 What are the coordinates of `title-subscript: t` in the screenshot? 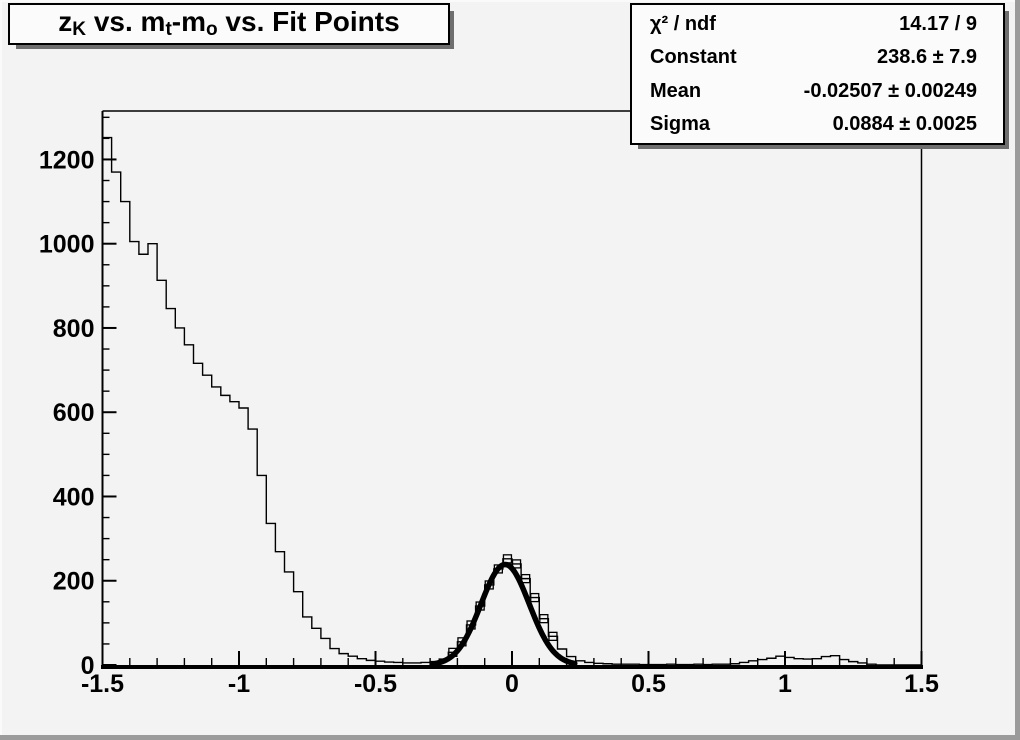 It's located at (168, 30).